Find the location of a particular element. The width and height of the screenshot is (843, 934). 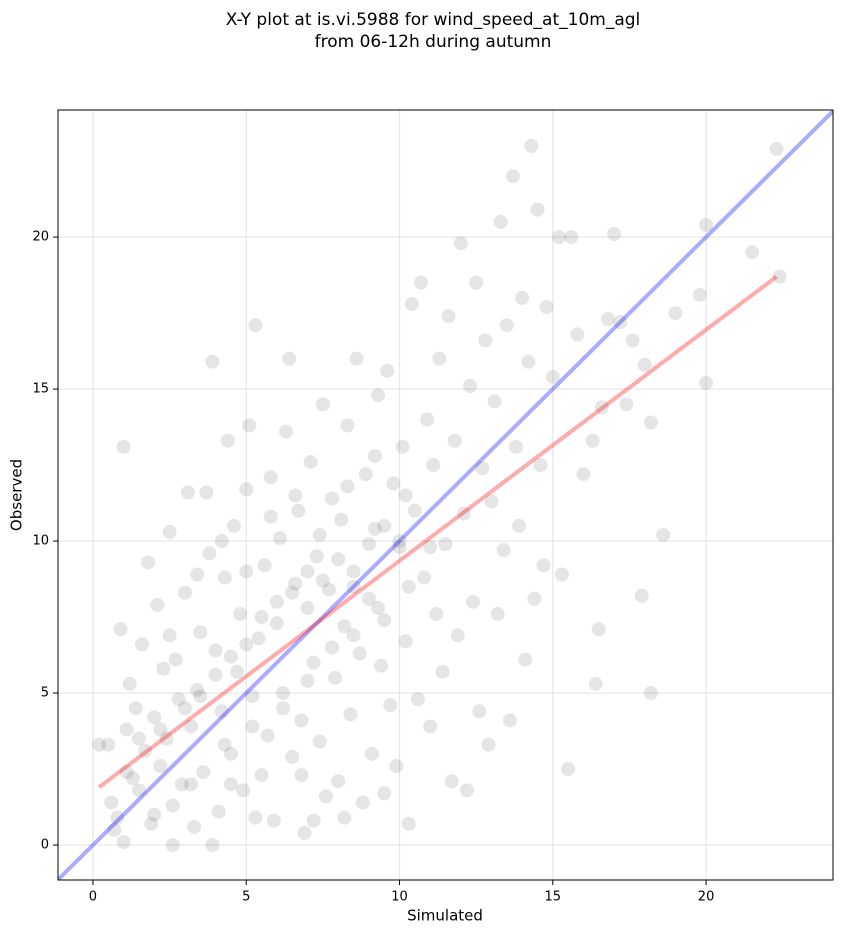

x-tick-label: 15 is located at coordinates (553, 897).